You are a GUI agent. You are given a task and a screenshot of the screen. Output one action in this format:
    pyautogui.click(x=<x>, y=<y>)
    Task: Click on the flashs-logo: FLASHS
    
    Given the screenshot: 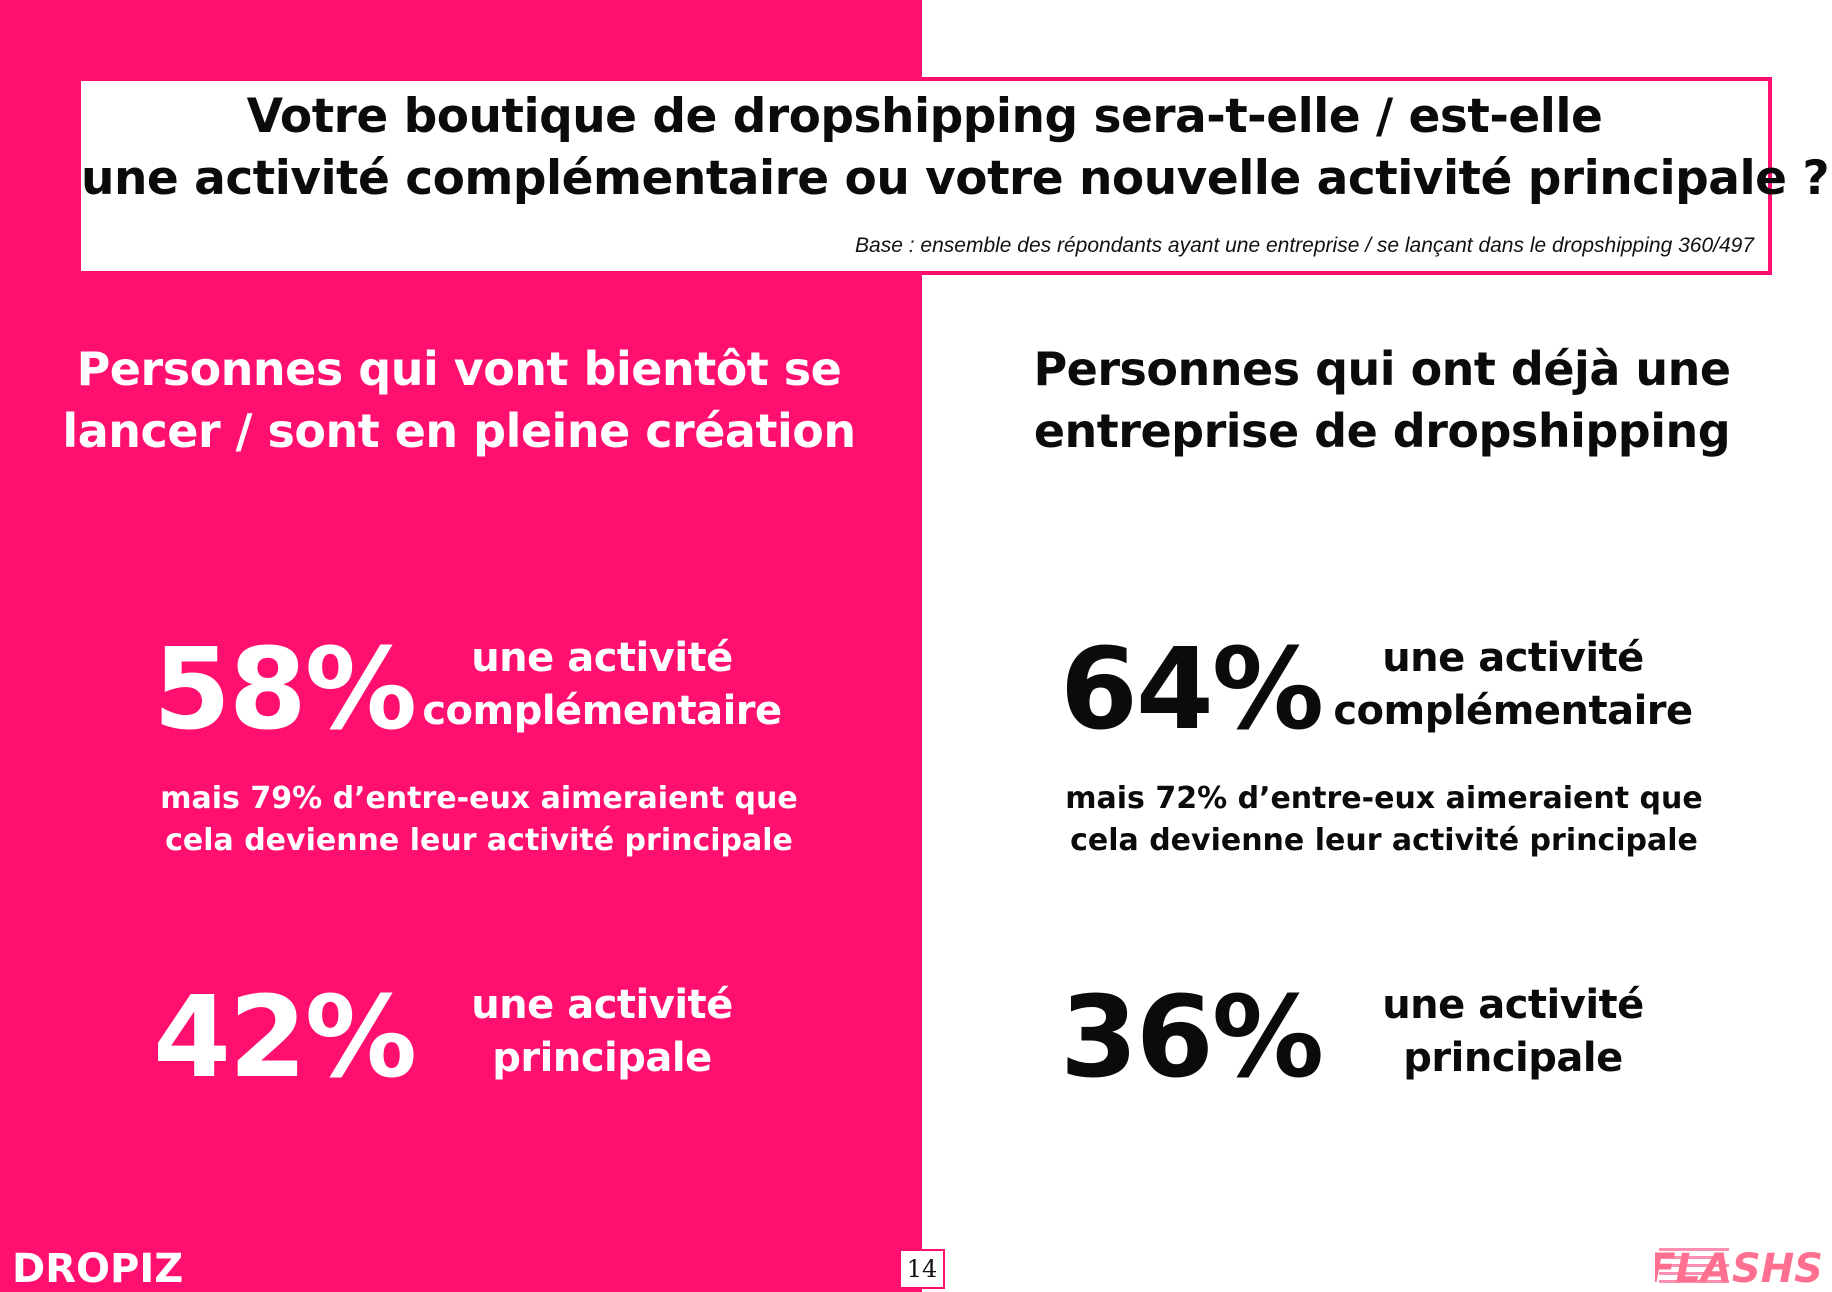 What is the action you would take?
    pyautogui.click(x=1739, y=1267)
    